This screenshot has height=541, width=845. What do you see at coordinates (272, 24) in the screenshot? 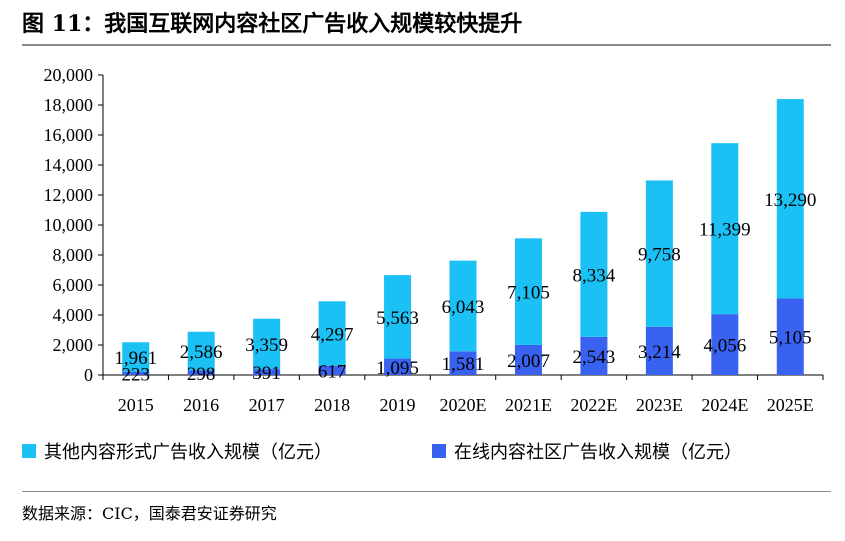
I see `chart-title: 图 11：我国互联网内容社区广告收入规模较快提升` at bounding box center [272, 24].